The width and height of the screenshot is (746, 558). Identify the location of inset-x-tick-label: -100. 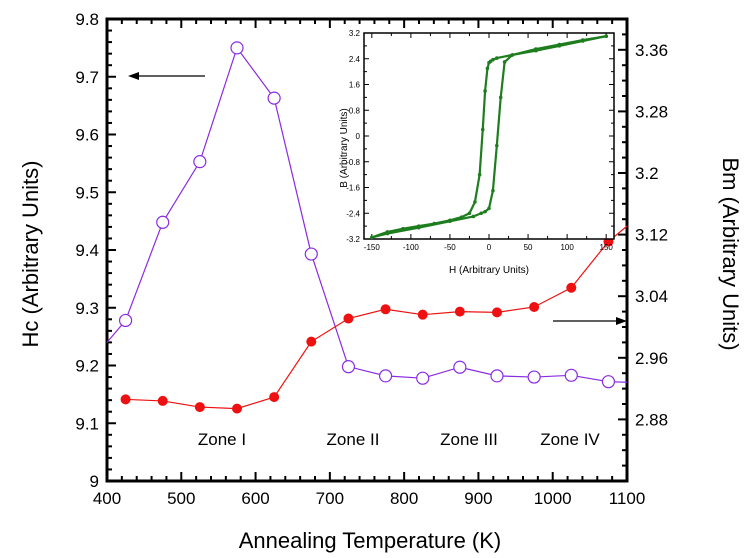
(411, 247).